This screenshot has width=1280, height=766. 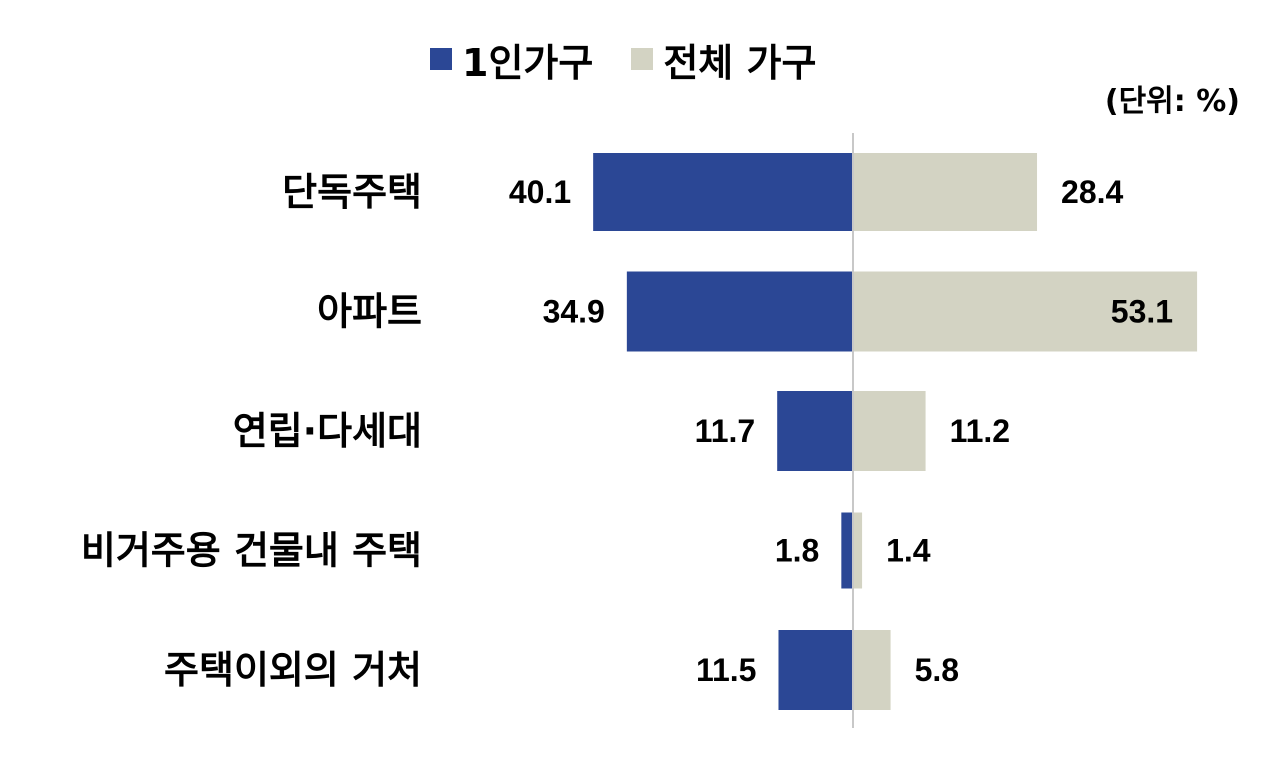 What do you see at coordinates (726, 670) in the screenshot?
I see `data-label-series-1: 11.5` at bounding box center [726, 670].